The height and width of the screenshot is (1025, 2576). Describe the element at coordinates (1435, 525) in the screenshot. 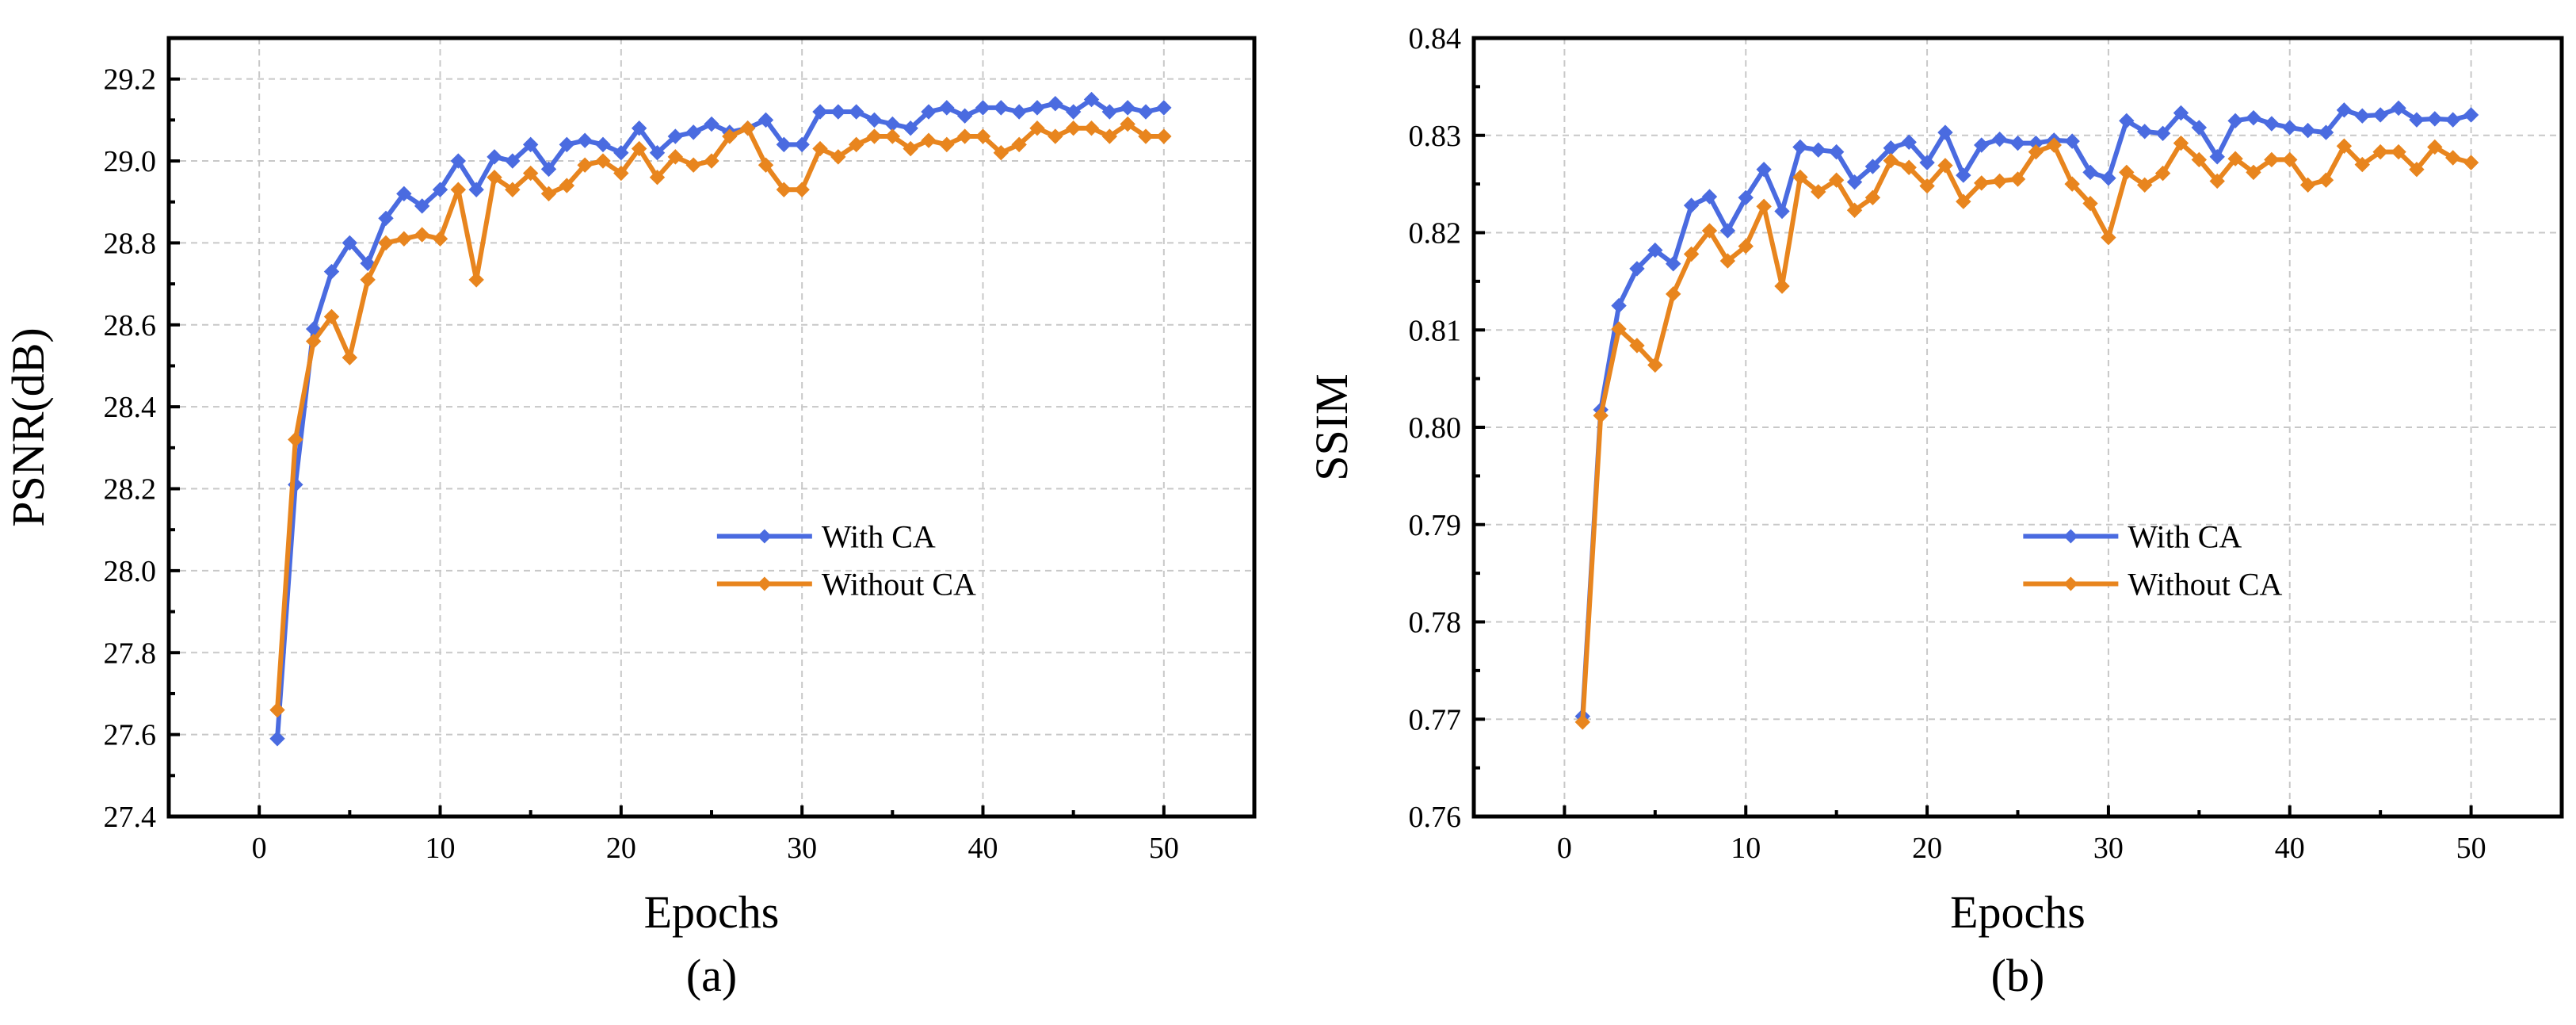

I see `y-tick-label: 0.79` at that location.